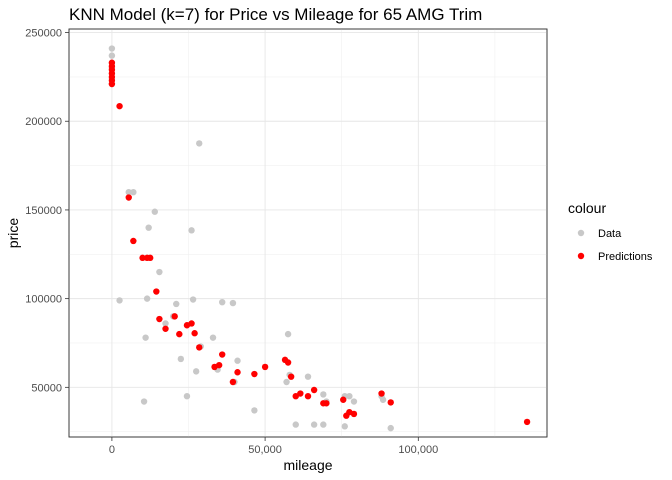 The height and width of the screenshot is (480, 672). I want to click on x-tick-label: 100,000, so click(418, 450).